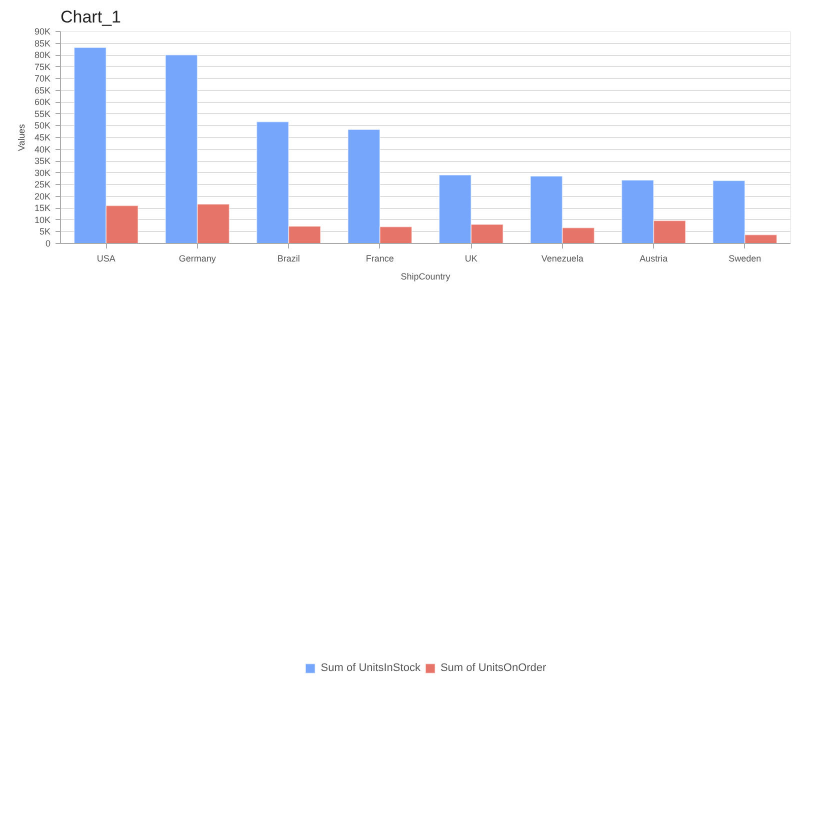 The height and width of the screenshot is (817, 834). Describe the element at coordinates (493, 668) in the screenshot. I see `legend-label: Sum of UnitsOnOrder` at that location.